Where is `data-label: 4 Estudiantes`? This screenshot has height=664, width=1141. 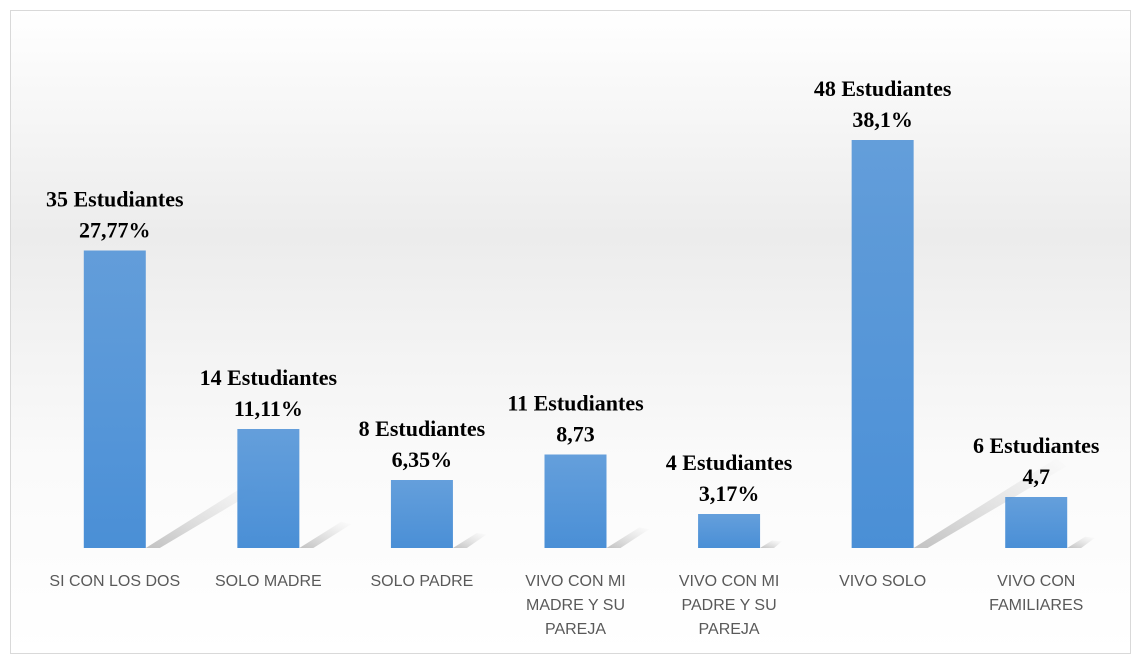 data-label: 4 Estudiantes is located at coordinates (729, 462).